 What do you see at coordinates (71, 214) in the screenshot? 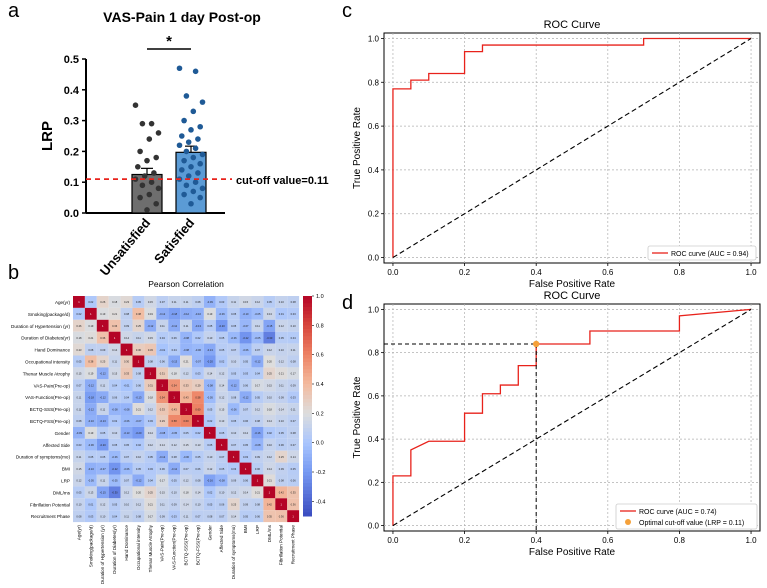
I see `y-tick-label: 0.0` at bounding box center [71, 214].